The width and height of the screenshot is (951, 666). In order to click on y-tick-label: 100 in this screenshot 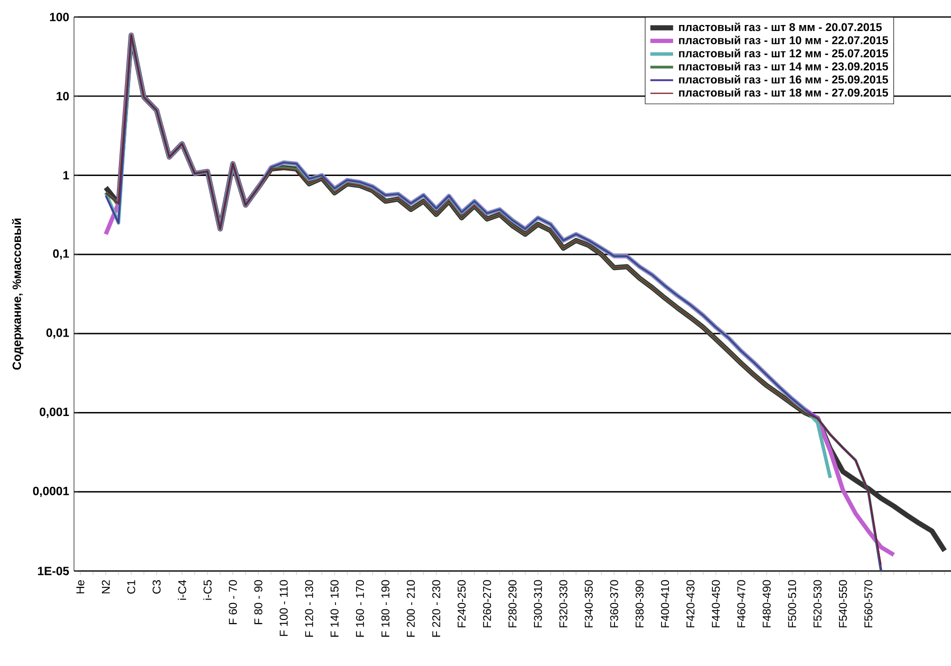, I will do `click(59, 17)`.